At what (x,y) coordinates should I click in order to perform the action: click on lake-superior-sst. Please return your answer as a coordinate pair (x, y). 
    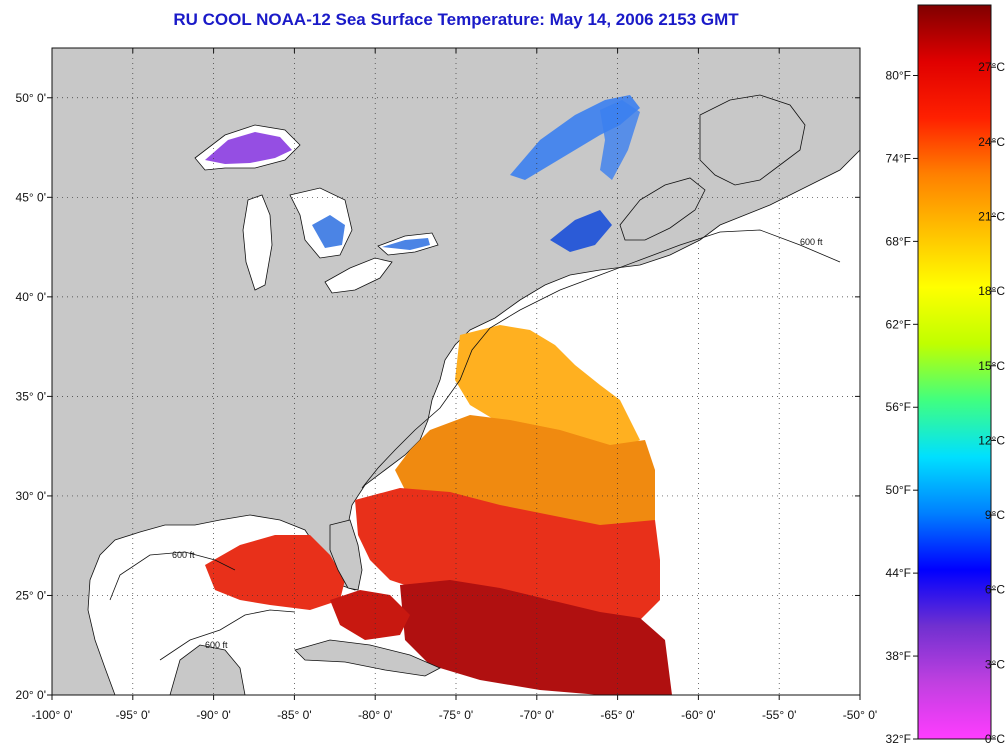
    Looking at the image, I should click on (248, 148).